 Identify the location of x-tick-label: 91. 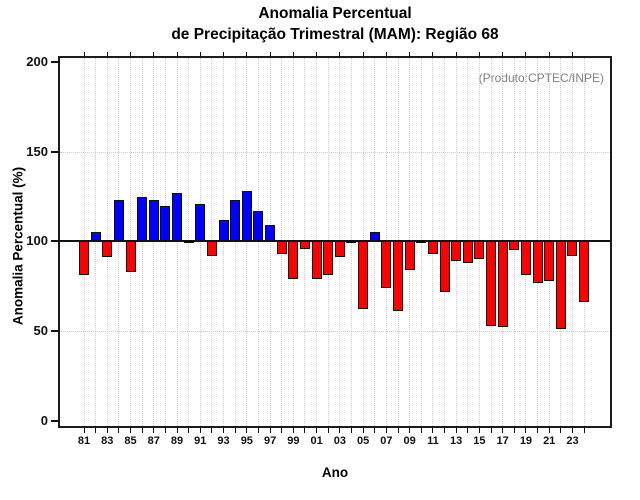
(200, 441).